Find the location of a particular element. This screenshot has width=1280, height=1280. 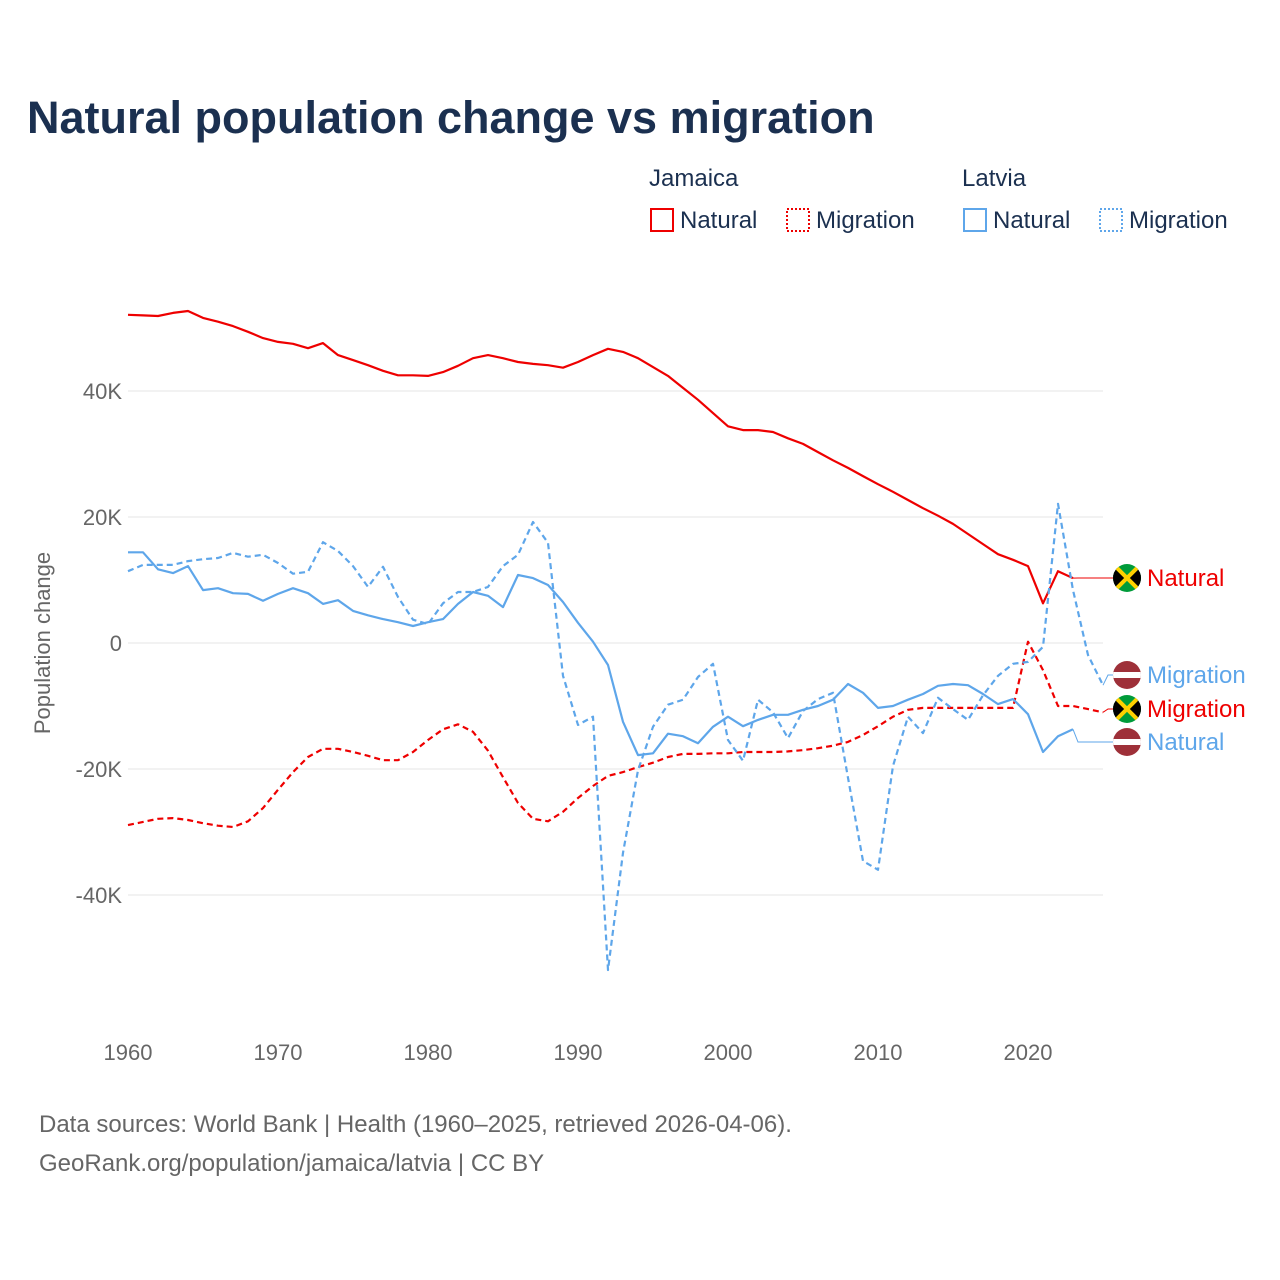

chart-title: Natural population change vs migration is located at coordinates (451, 117).